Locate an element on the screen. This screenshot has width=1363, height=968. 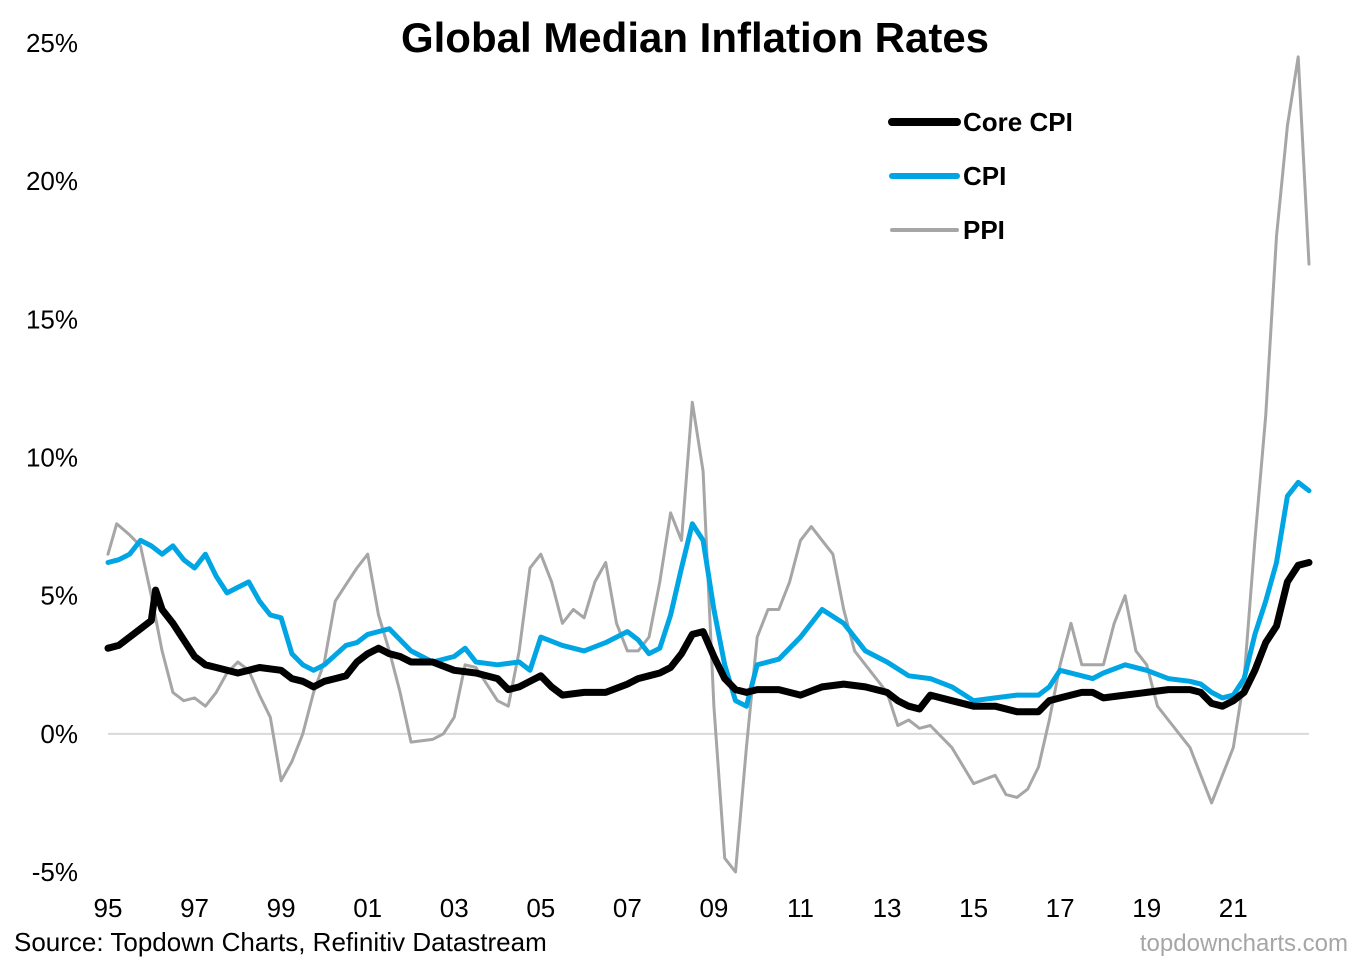
x-tick-label: 03 is located at coordinates (454, 908).